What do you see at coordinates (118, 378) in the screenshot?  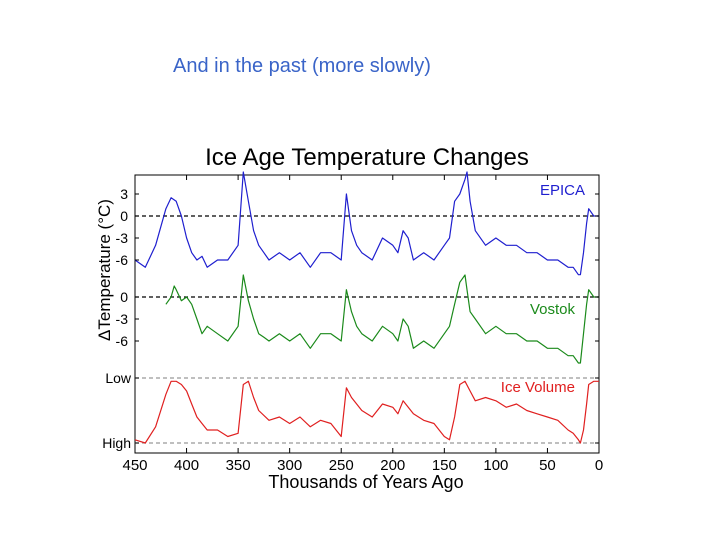 I see `ice-y-tick-label: Low` at bounding box center [118, 378].